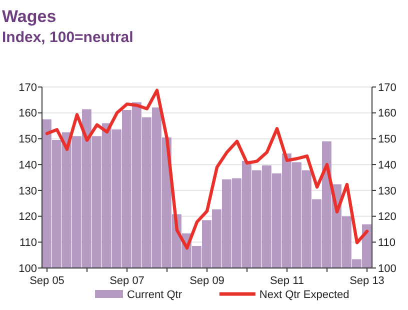  What do you see at coordinates (27, 268) in the screenshot?
I see `y-tick-label: 100` at bounding box center [27, 268].